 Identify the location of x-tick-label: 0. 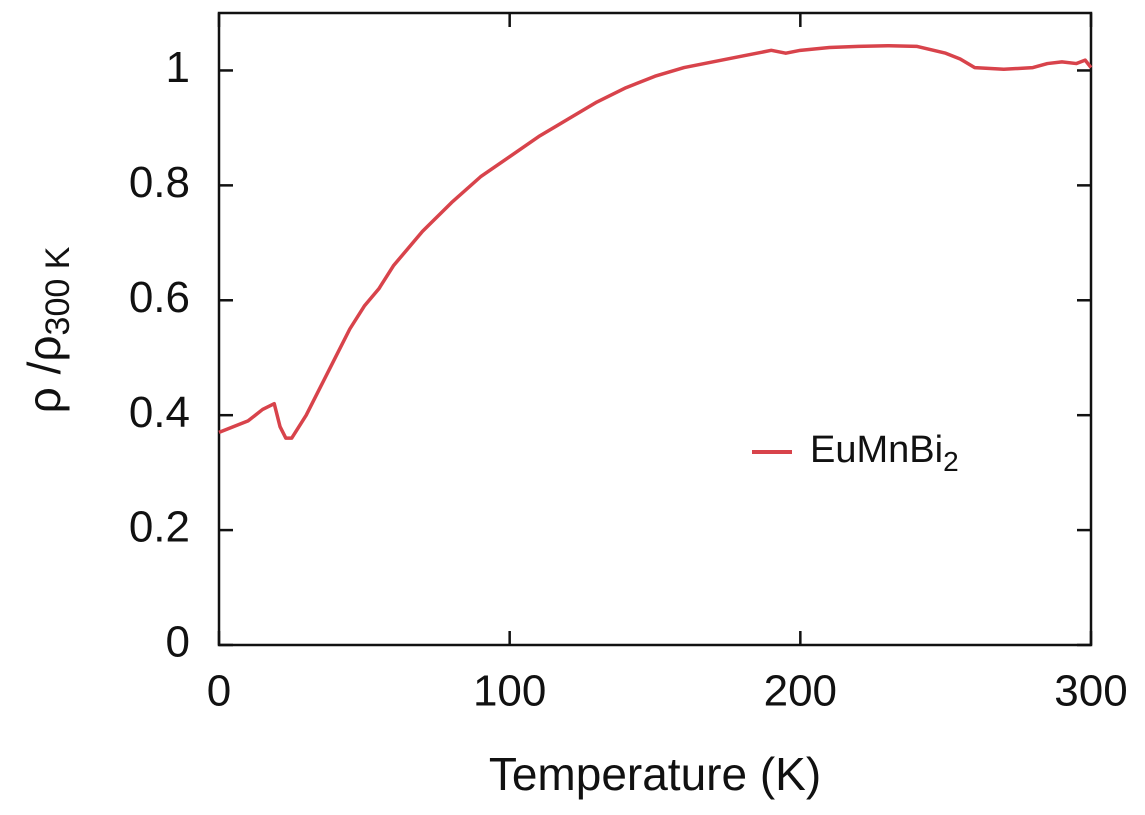
(219, 691).